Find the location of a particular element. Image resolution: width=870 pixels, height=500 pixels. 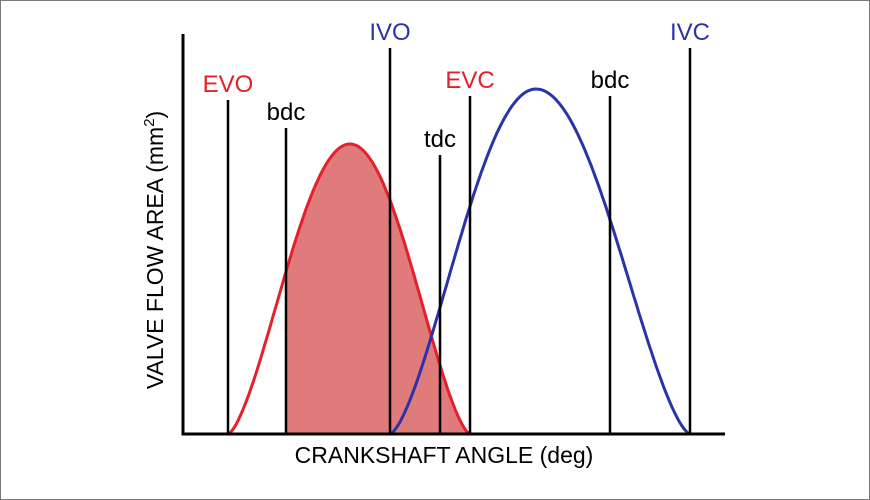

y-axis-label-close: ) is located at coordinates (155, 115).